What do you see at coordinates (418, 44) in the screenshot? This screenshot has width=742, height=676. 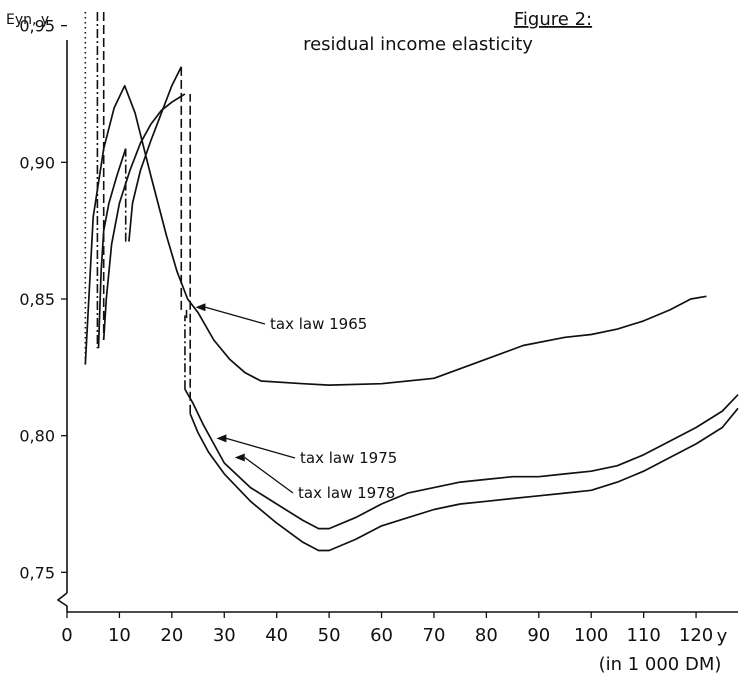 I see `chart-subtitle: residual income elasticity` at bounding box center [418, 44].